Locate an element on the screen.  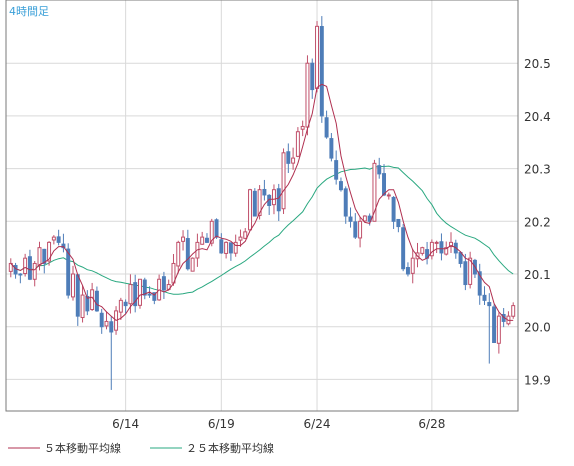
y-tick-labels: 19.9 20.0 20.1 20.2 20.3 20.4 20.5 is located at coordinates (537, 222).